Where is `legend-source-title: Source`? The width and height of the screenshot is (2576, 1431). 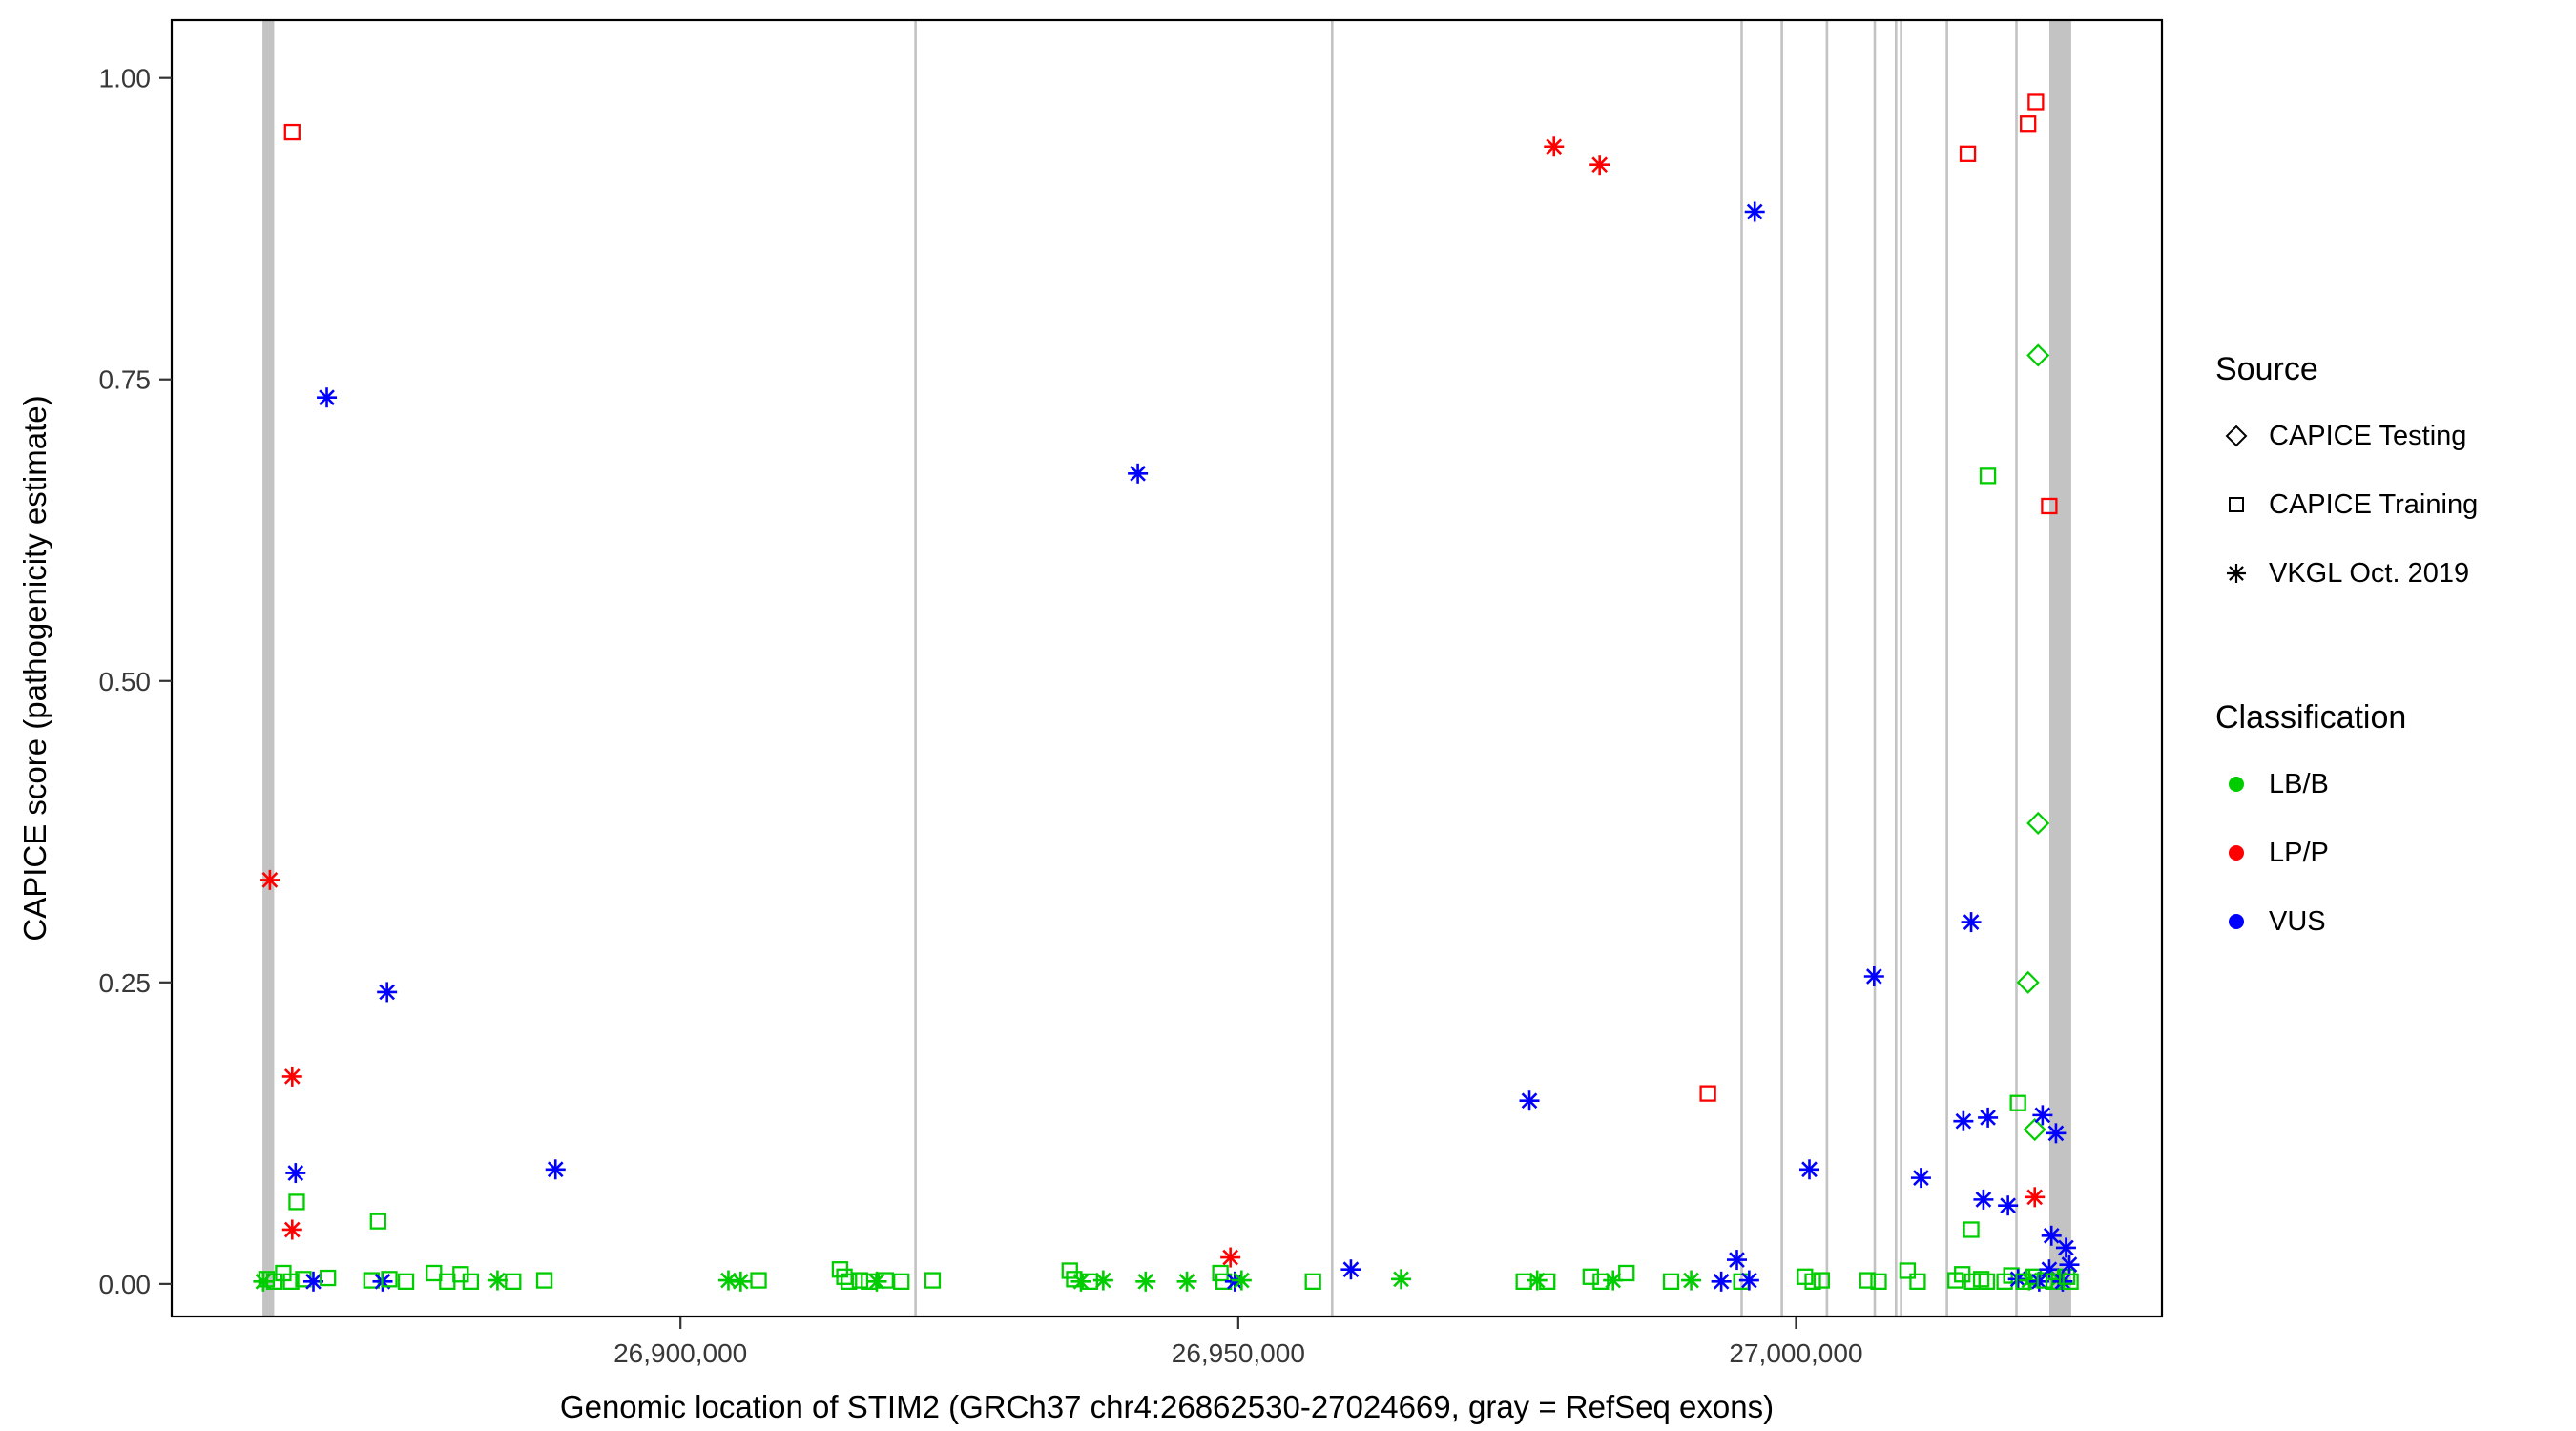
legend-source-title: Source is located at coordinates (2266, 369).